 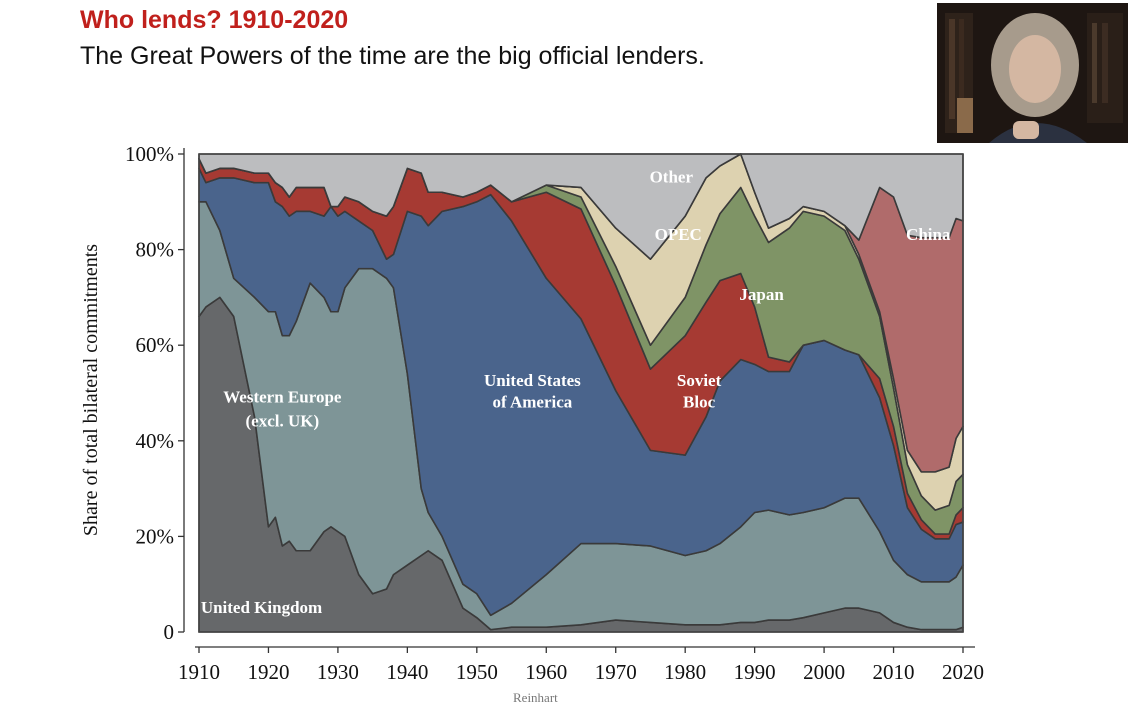 I want to click on x-tick-label: 1990, so click(x=755, y=672).